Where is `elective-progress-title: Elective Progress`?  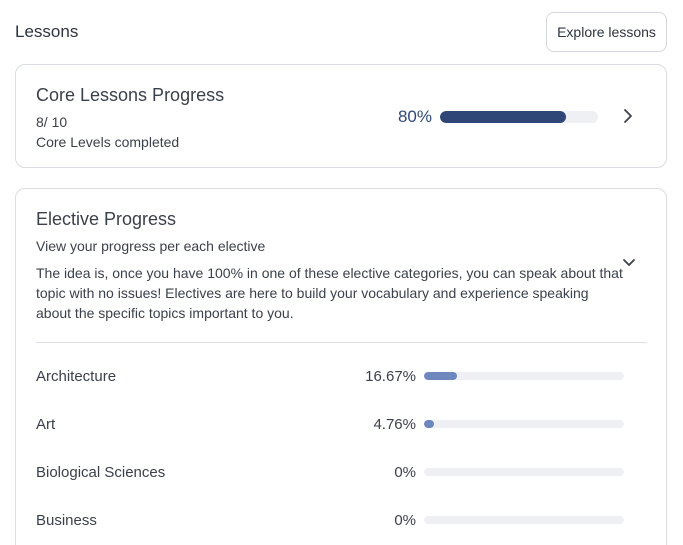
elective-progress-title: Elective Progress is located at coordinates (106, 219).